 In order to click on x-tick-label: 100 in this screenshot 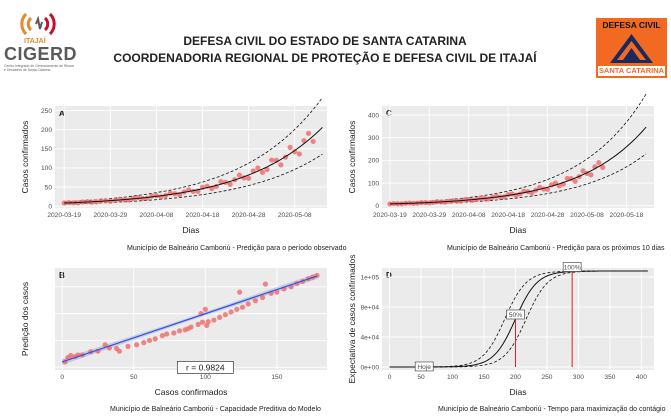, I will do `click(452, 377)`.